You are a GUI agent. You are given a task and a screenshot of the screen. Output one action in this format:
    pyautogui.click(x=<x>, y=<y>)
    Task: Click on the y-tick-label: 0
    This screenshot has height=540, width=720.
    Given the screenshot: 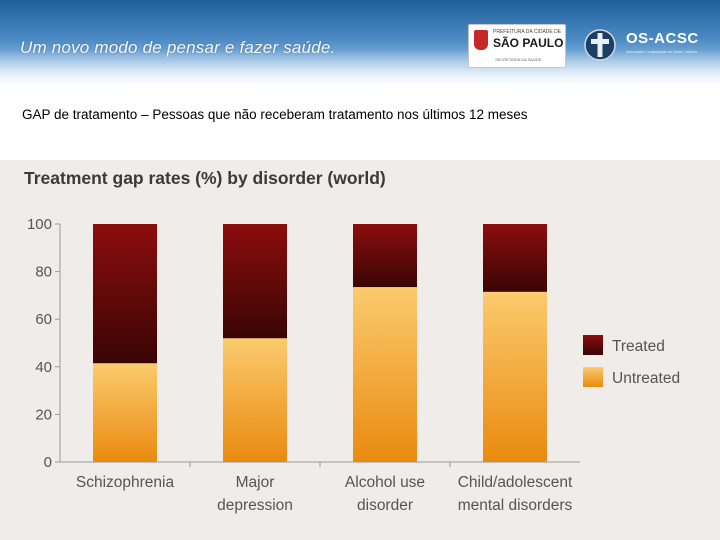 What is the action you would take?
    pyautogui.click(x=48, y=462)
    